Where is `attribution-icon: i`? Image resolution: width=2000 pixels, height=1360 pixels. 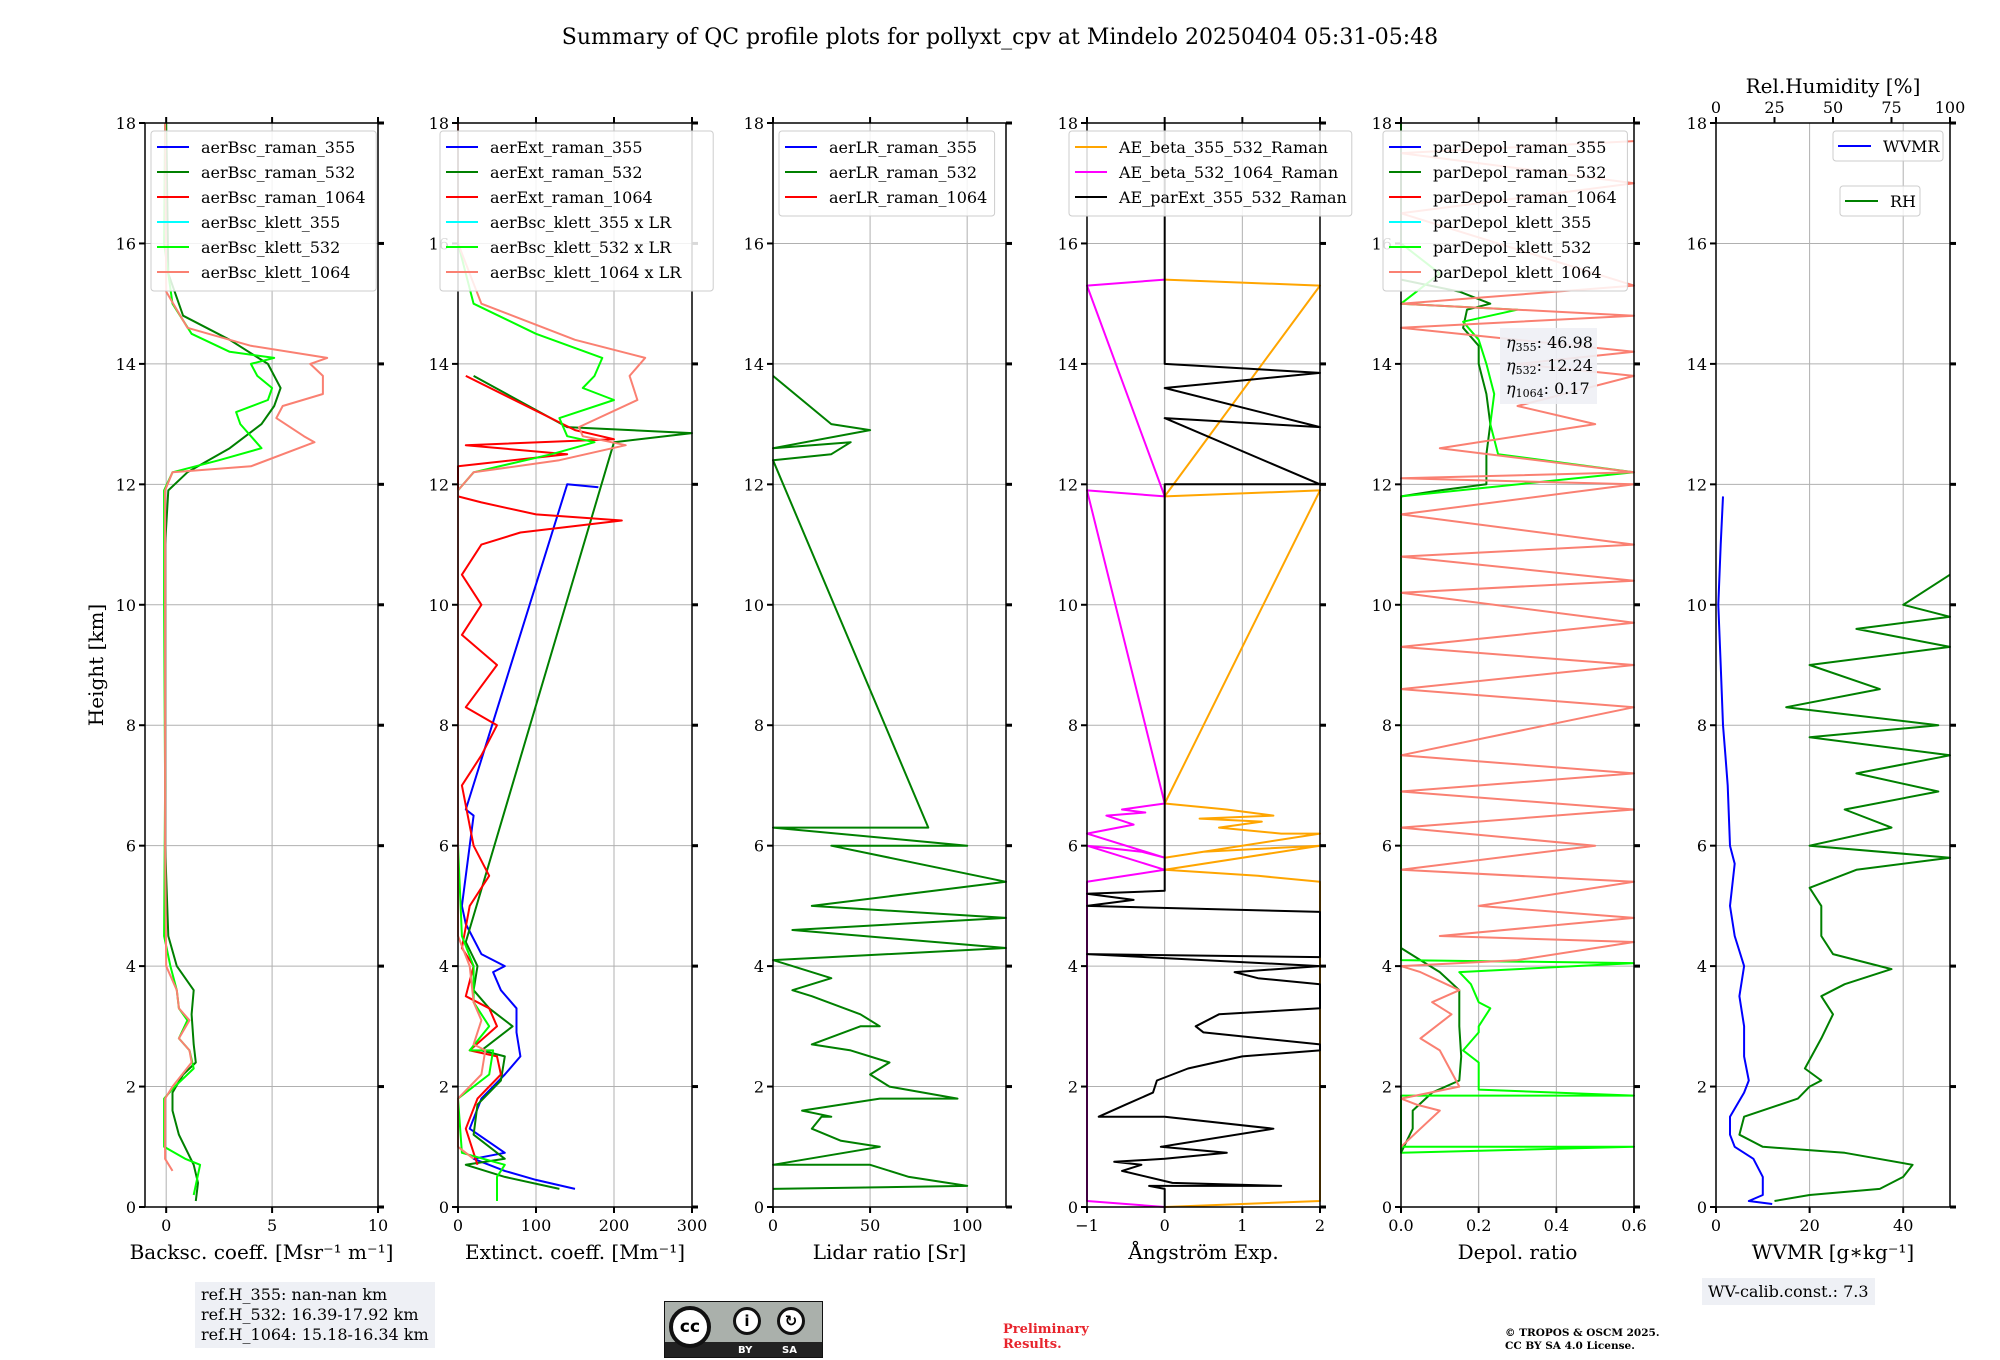
attribution-icon: i is located at coordinates (747, 1321).